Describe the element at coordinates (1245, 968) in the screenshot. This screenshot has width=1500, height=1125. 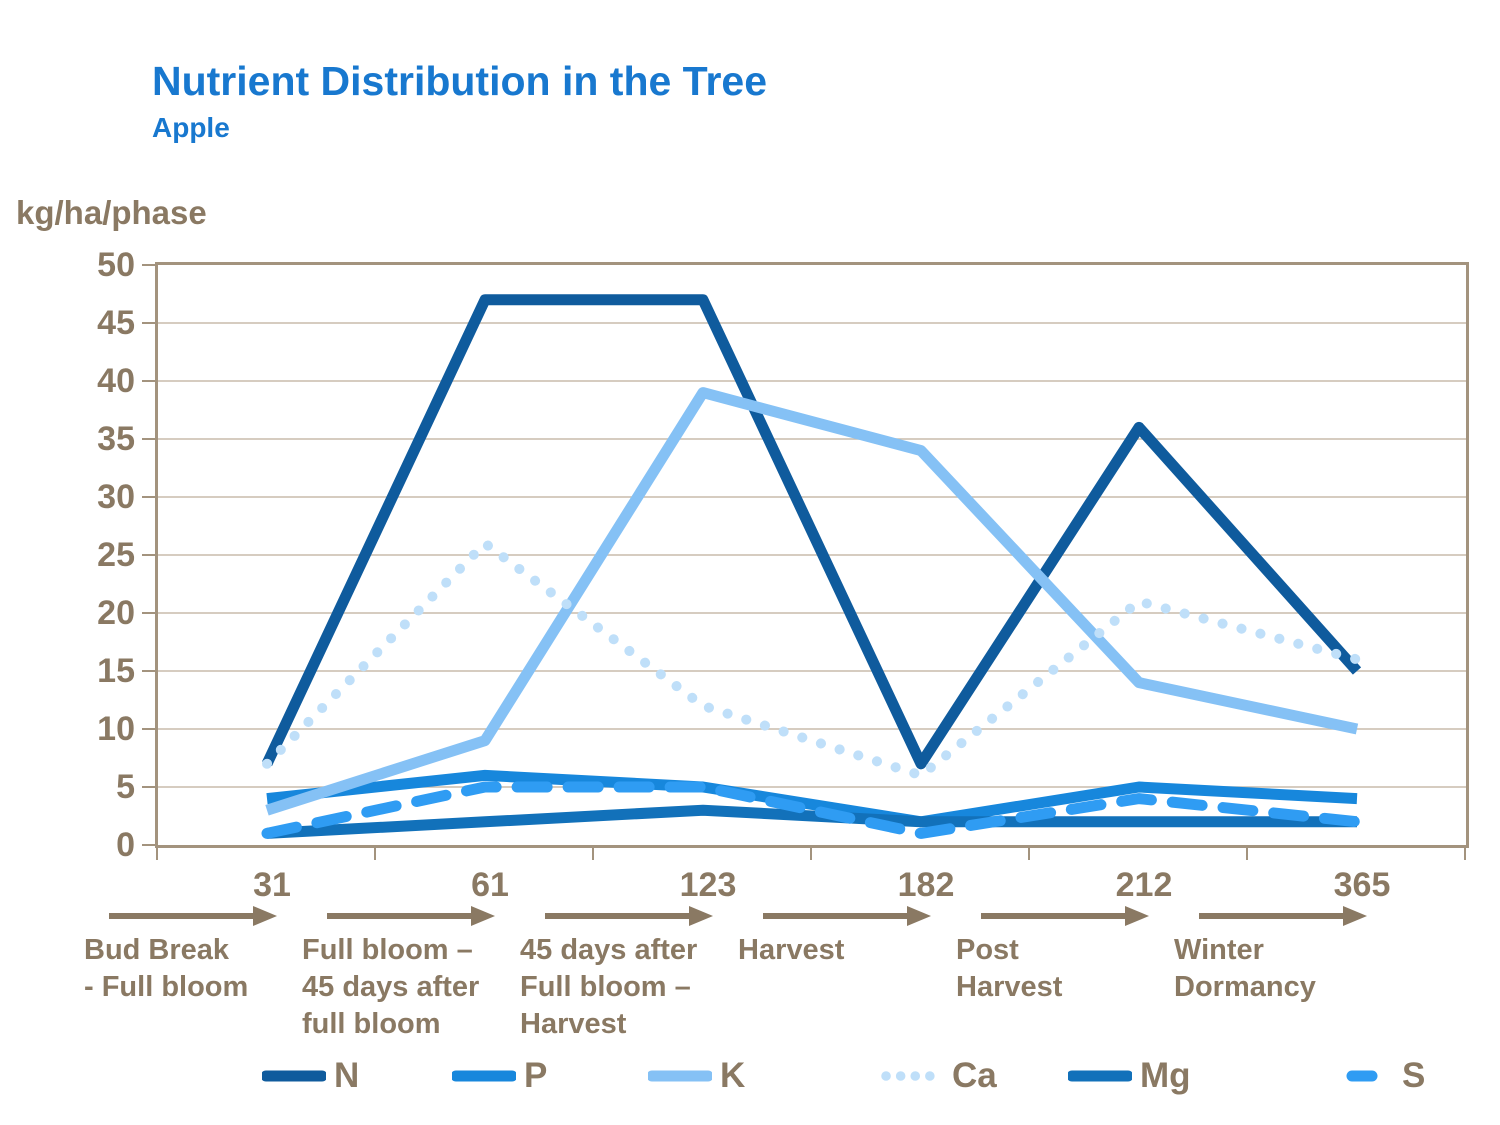
I see `phase-label: Winter Dormancy` at that location.